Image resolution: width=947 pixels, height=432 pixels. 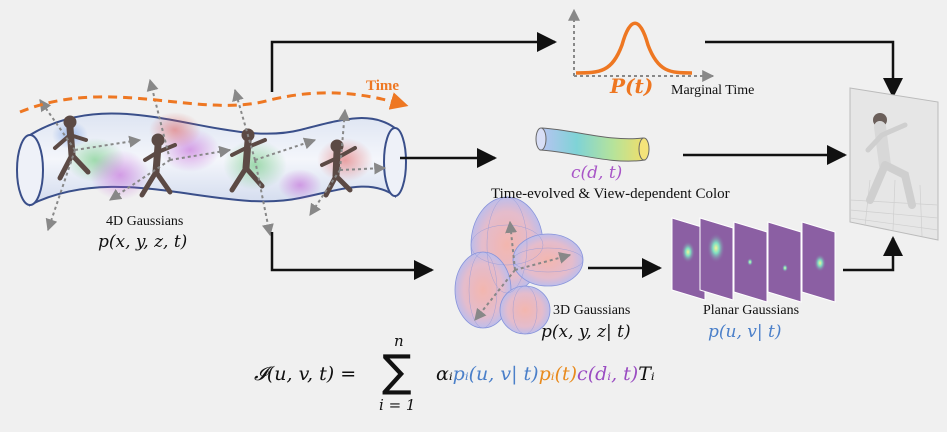 What do you see at coordinates (205, 156) in the screenshot?
I see `human-figure-icon` at bounding box center [205, 156].